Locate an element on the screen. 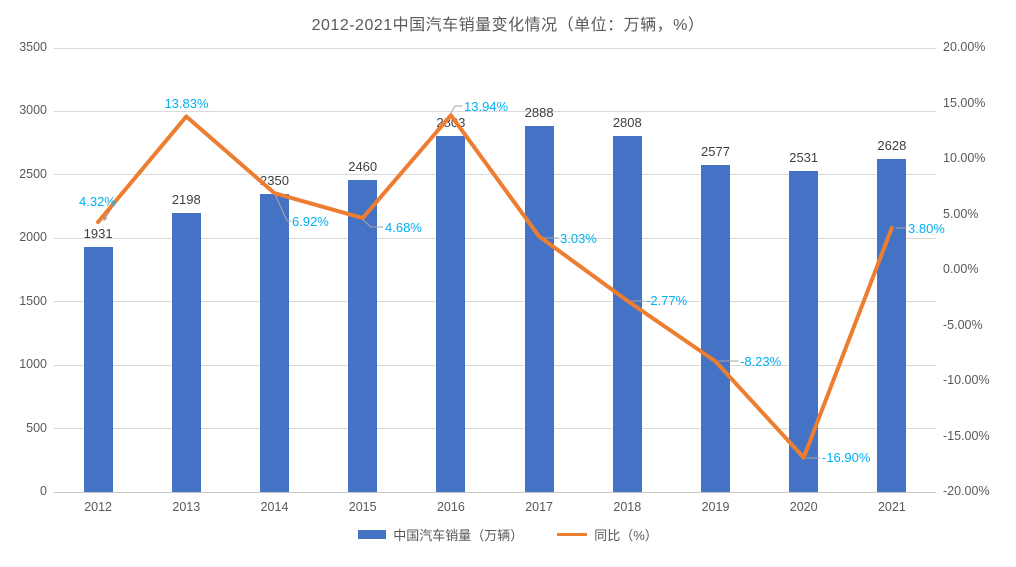  x-axis-label: 2013 is located at coordinates (186, 507).